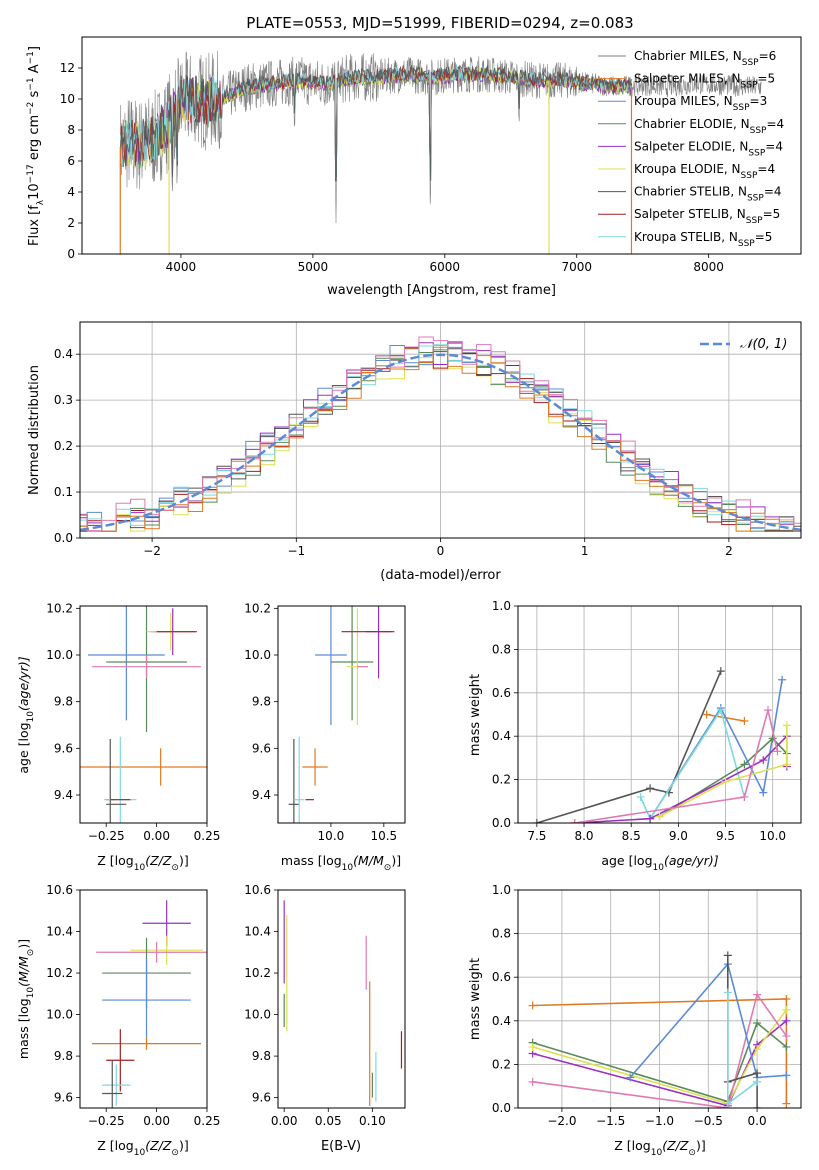 The image size is (819, 1170). What do you see at coordinates (26, 714) in the screenshot?
I see `y-axis-label: age [log10(age/yr)]` at bounding box center [26, 714].